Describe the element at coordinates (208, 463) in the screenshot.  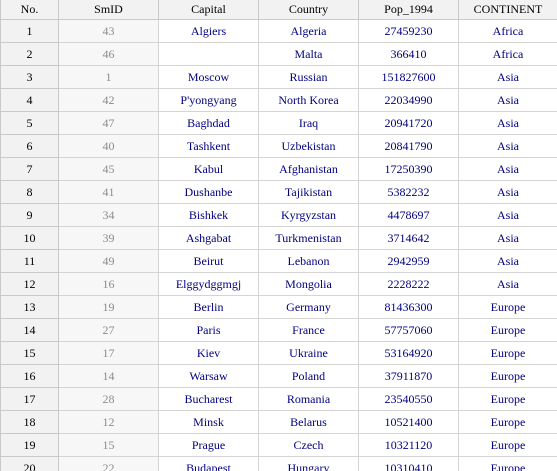
I see `capital-cell: Budapest` at that location.